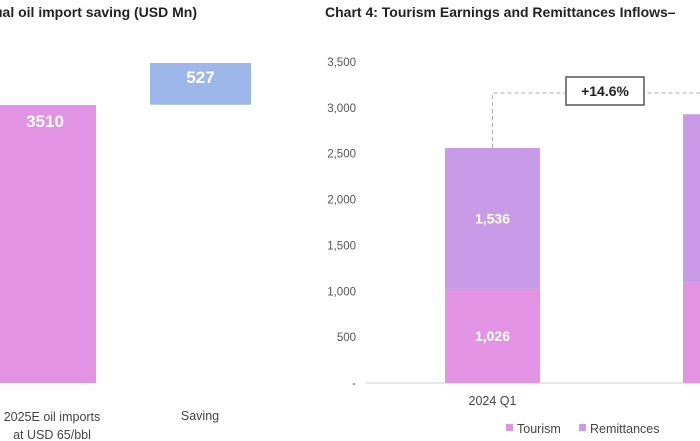  What do you see at coordinates (691, 198) in the screenshot?
I see `bar-segment-remittances-next` at bounding box center [691, 198].